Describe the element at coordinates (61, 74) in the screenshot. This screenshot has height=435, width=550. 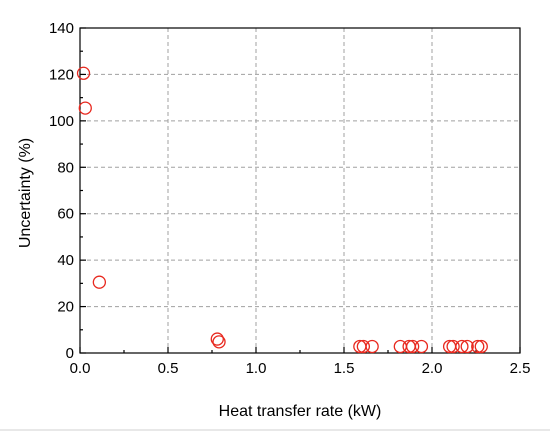
I see `y-tick-label: 120` at that location.